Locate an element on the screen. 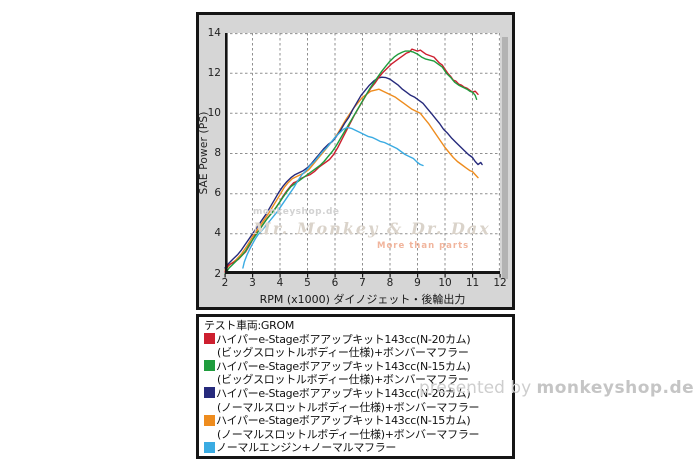 Image resolution: width=700 pixels, height=467 pixels. y-tick-label-10: 10 is located at coordinates (214, 112).